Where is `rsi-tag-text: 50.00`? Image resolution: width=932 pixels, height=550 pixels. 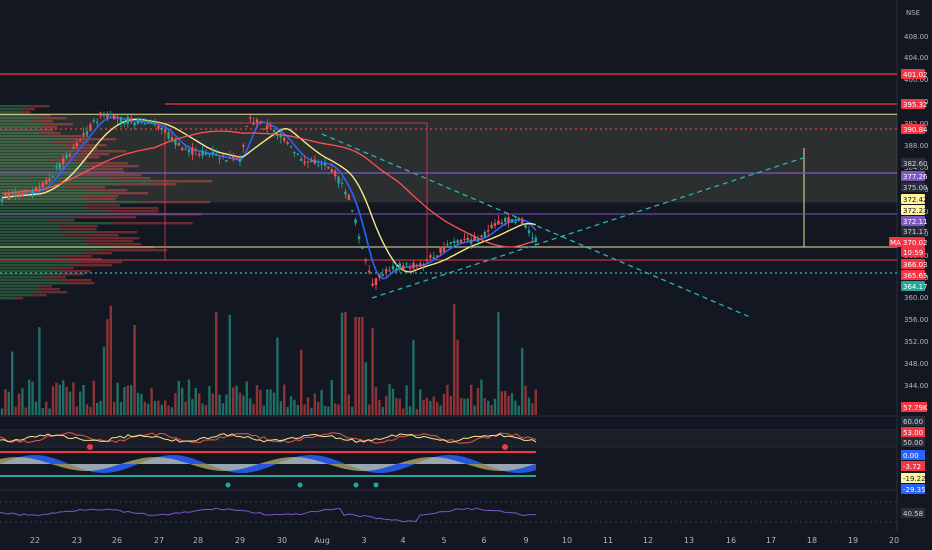 rsi-tag-text: 50.00 is located at coordinates (913, 443).